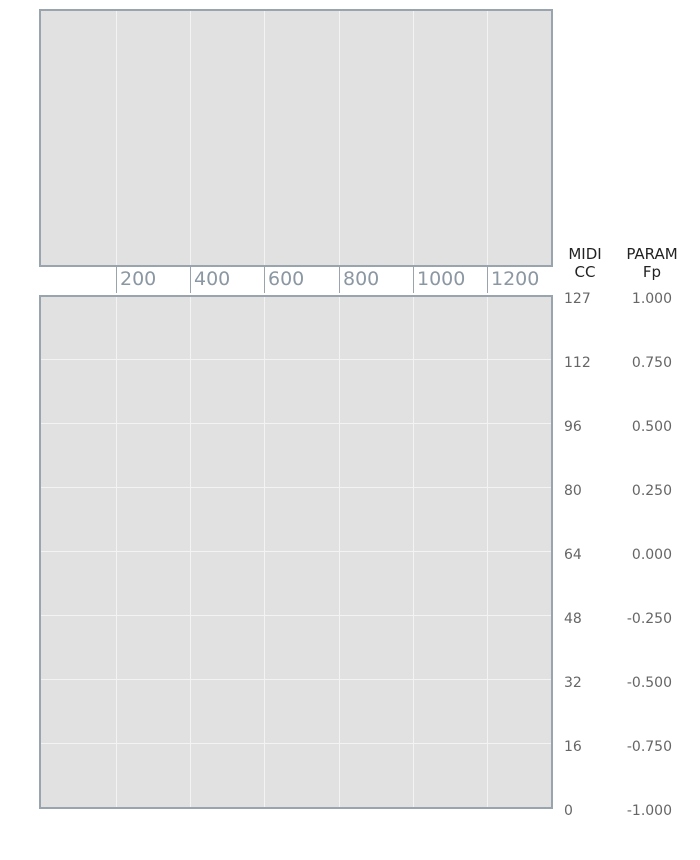  What do you see at coordinates (649, 619) in the screenshot?
I see `param-fp-value: -0.250` at bounding box center [649, 619].